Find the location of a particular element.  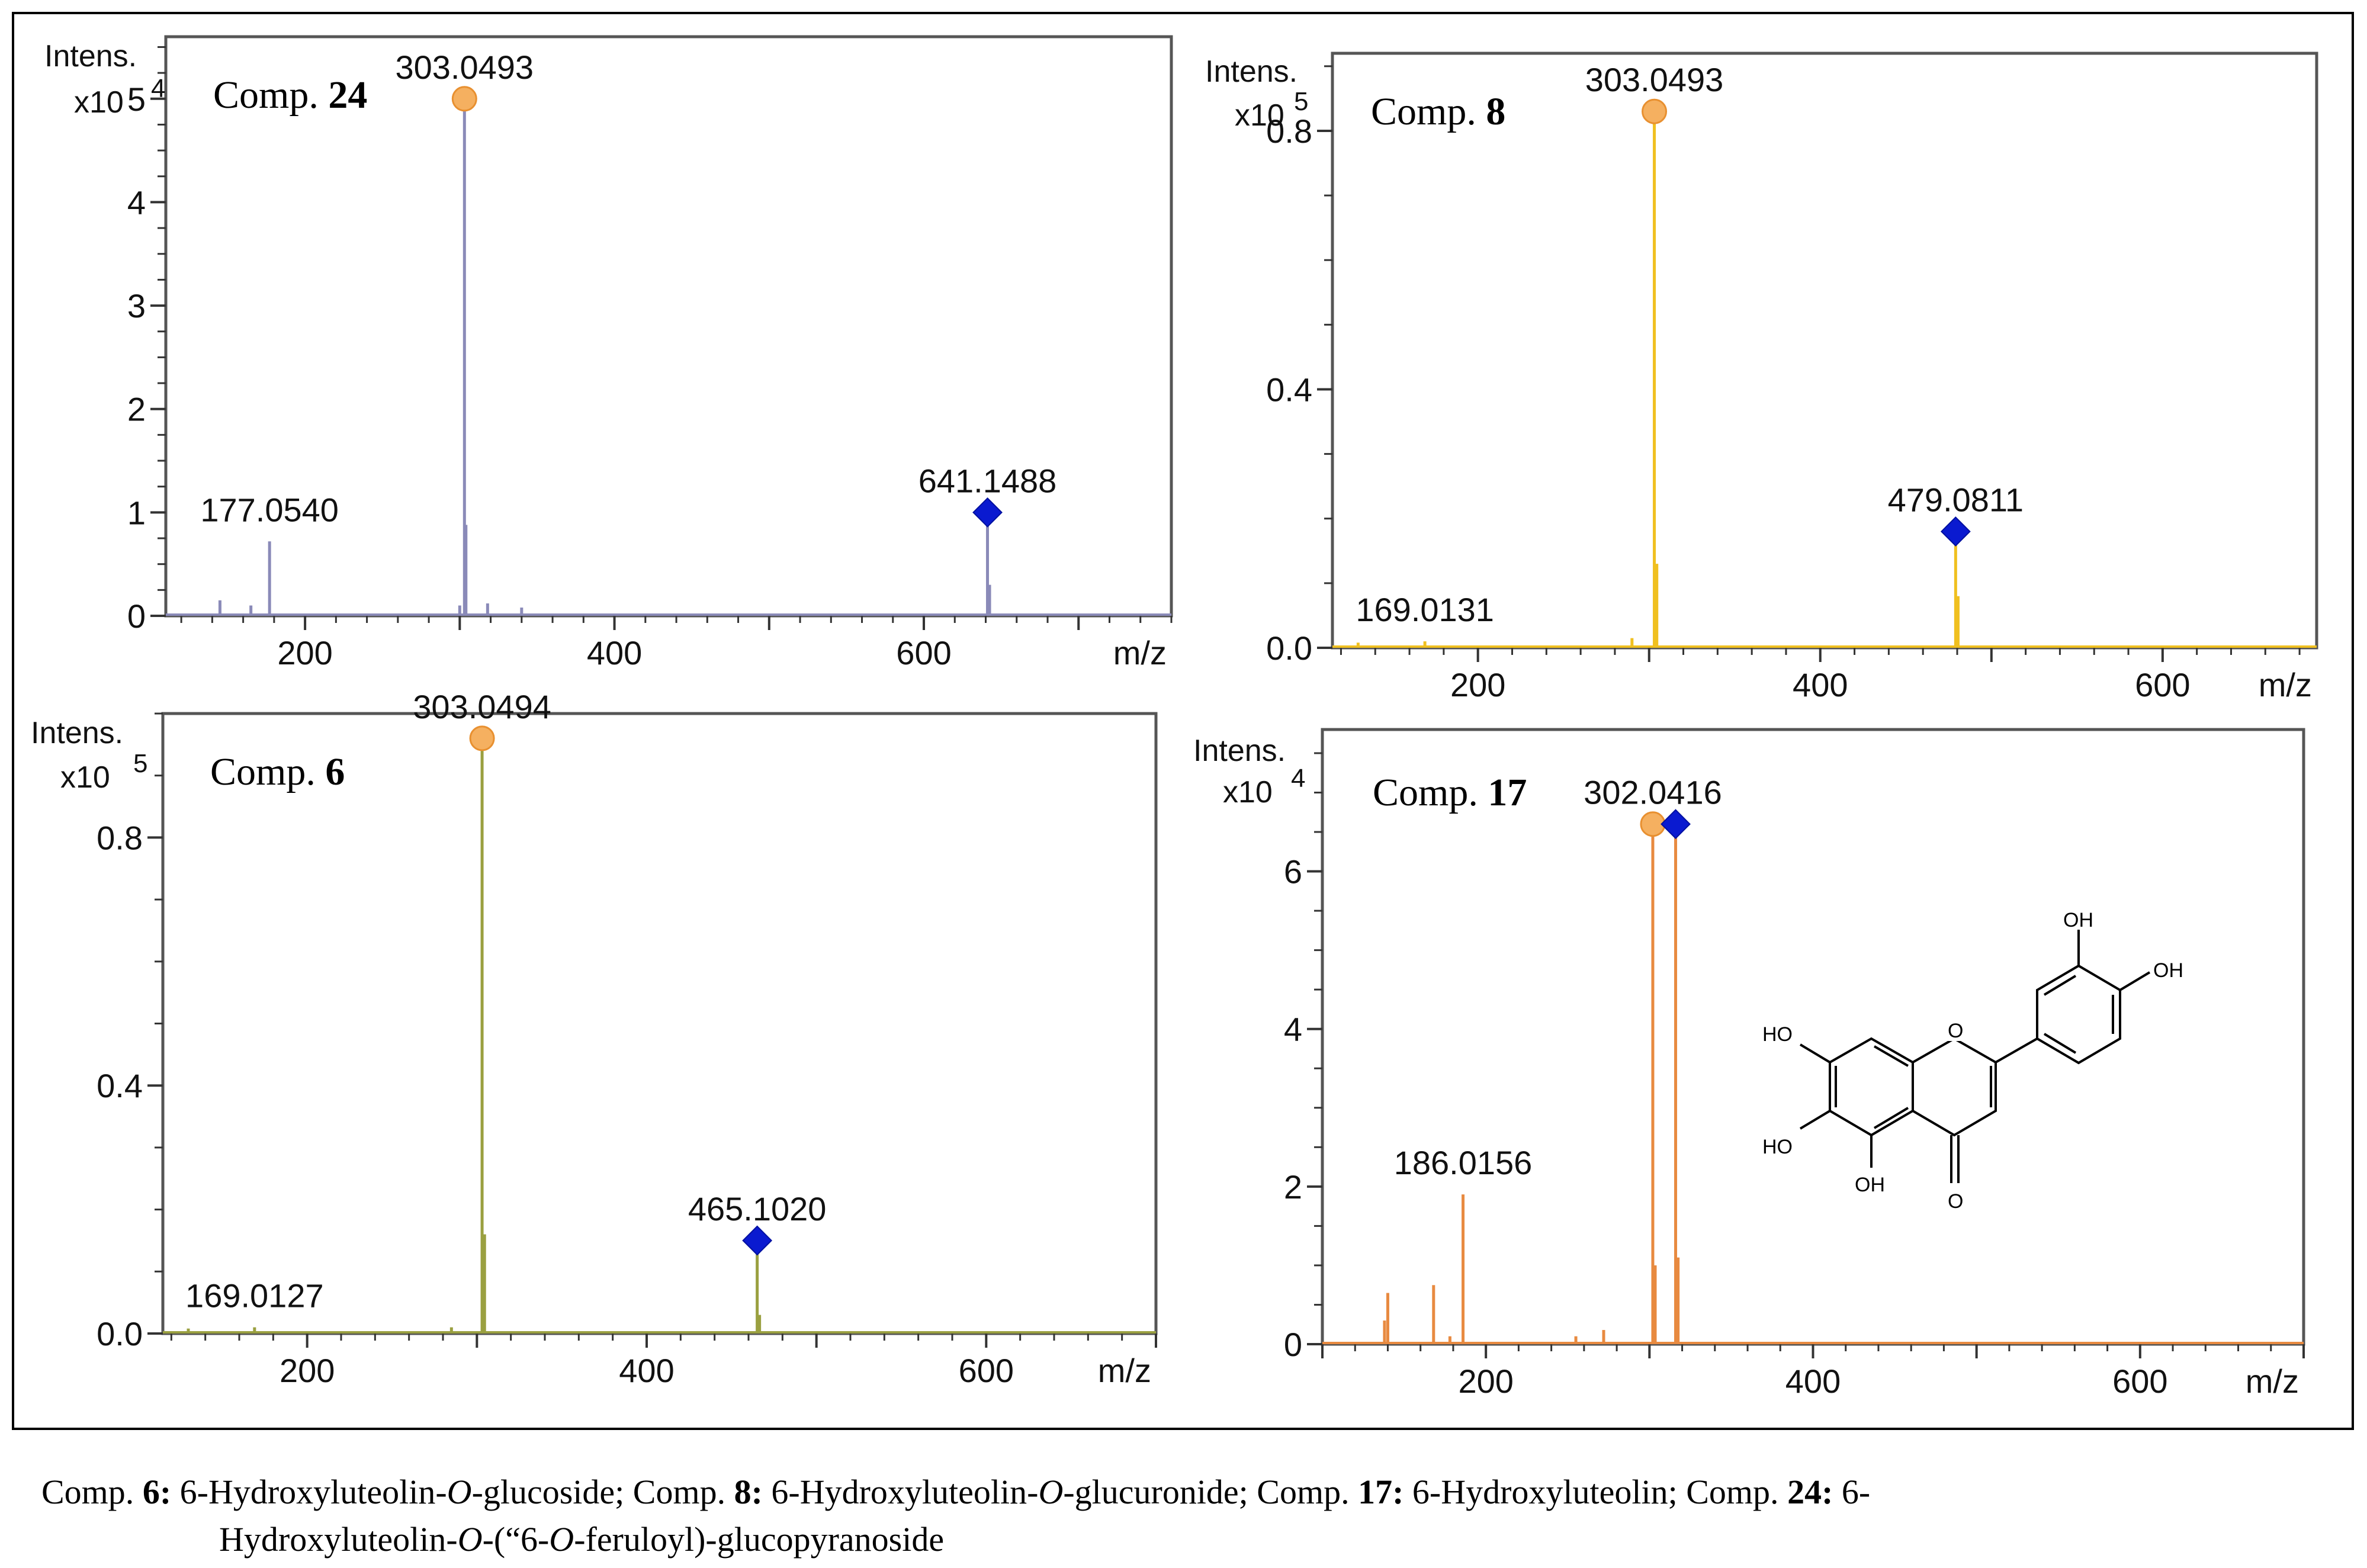

struct-label-ho-upper: HO is located at coordinates (1777, 1034).